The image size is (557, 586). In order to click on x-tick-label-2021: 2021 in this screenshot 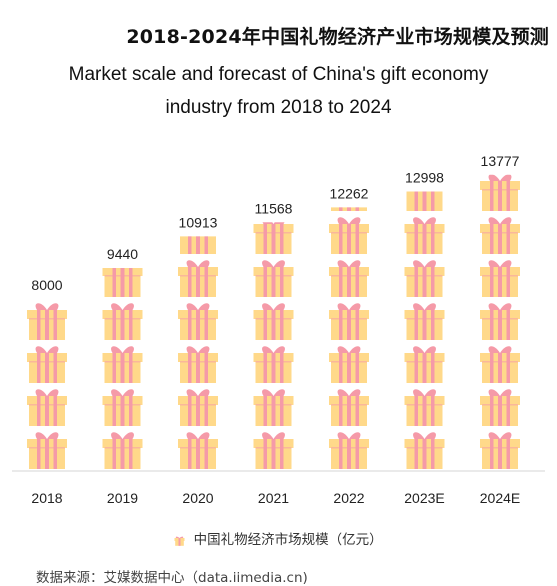, I will do `click(273, 498)`.